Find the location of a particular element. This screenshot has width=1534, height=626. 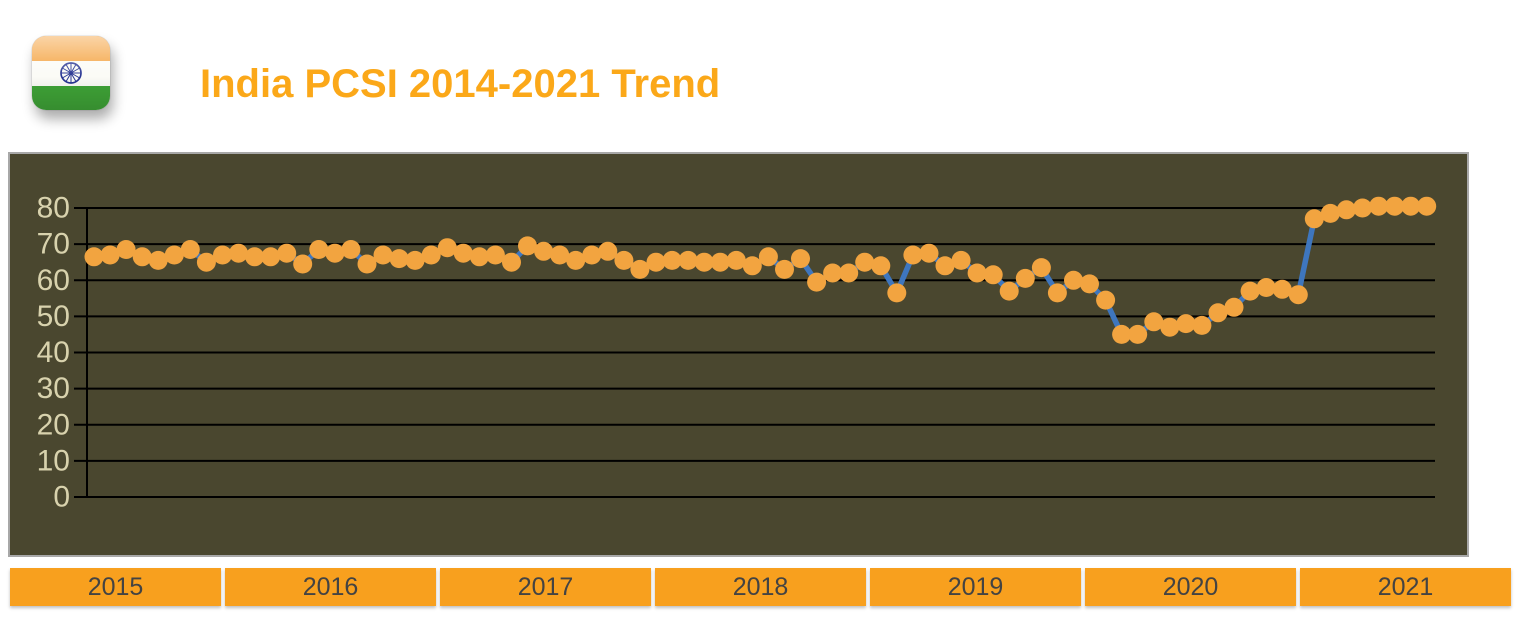

y-tick-label: 70 is located at coordinates (53, 244).